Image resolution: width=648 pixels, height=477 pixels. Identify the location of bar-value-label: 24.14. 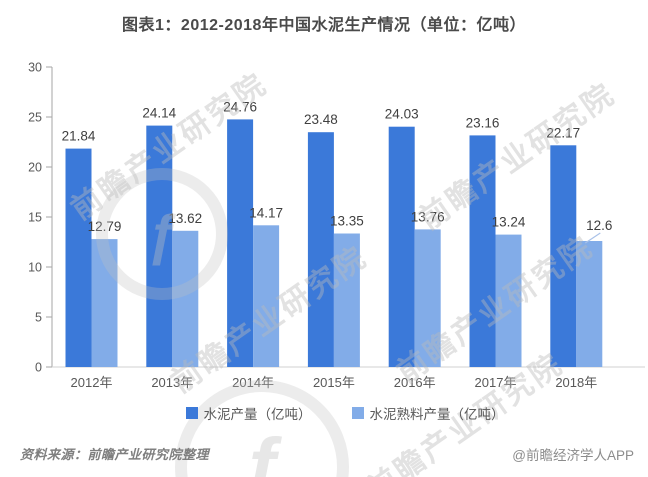
(159, 113).